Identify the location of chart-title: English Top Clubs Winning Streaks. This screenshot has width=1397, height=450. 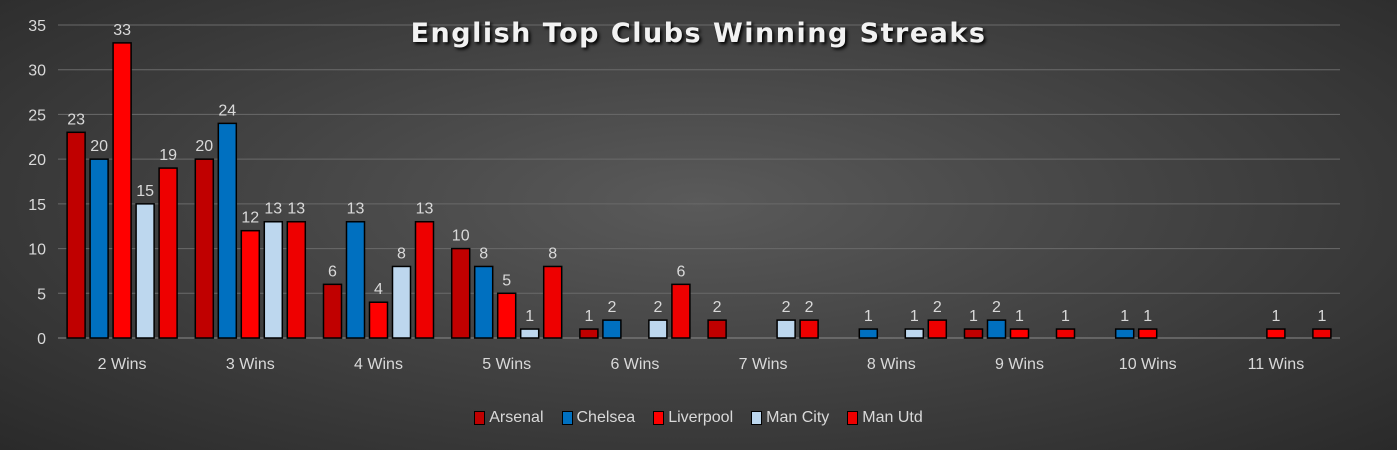
(698, 33).